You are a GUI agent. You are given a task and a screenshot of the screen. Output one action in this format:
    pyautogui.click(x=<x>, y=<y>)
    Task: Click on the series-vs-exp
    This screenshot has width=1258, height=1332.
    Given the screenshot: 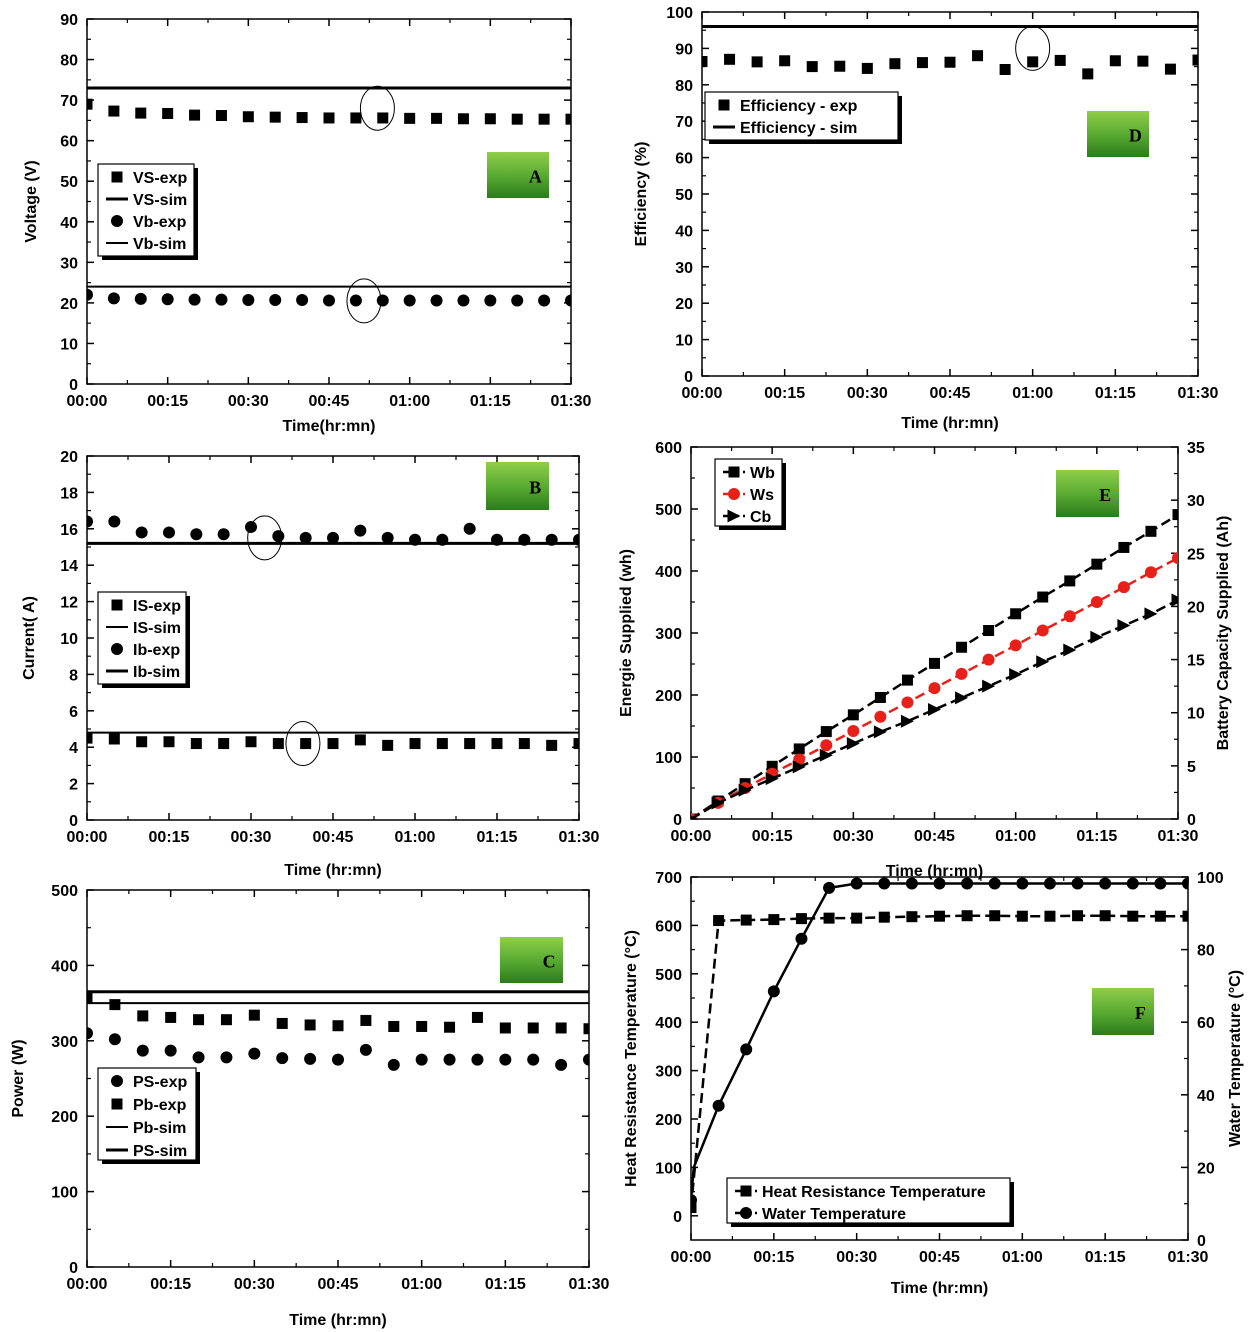 What is the action you would take?
    pyautogui.click(x=329, y=111)
    